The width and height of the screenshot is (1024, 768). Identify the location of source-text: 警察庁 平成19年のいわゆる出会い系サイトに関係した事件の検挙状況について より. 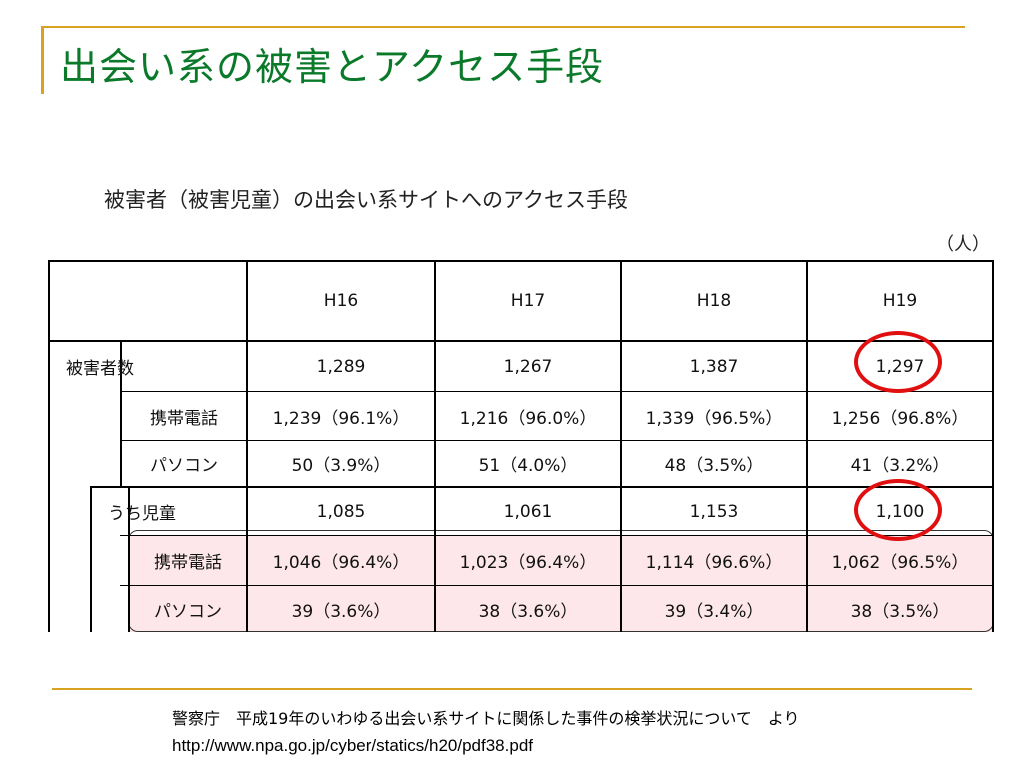
(486, 718).